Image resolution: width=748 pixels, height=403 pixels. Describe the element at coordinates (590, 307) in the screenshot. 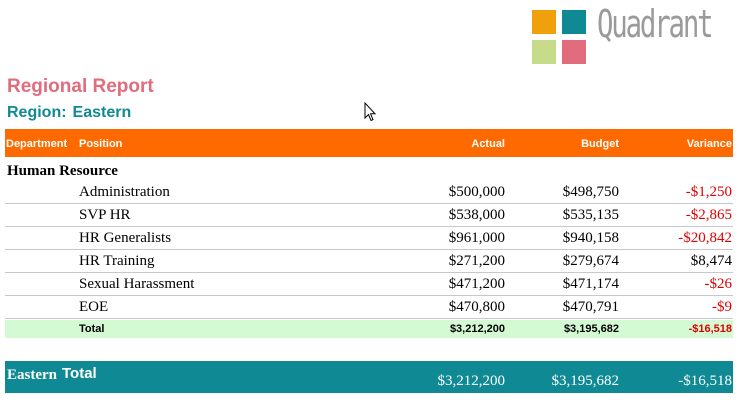

I see `cell-budget: $470,791` at that location.